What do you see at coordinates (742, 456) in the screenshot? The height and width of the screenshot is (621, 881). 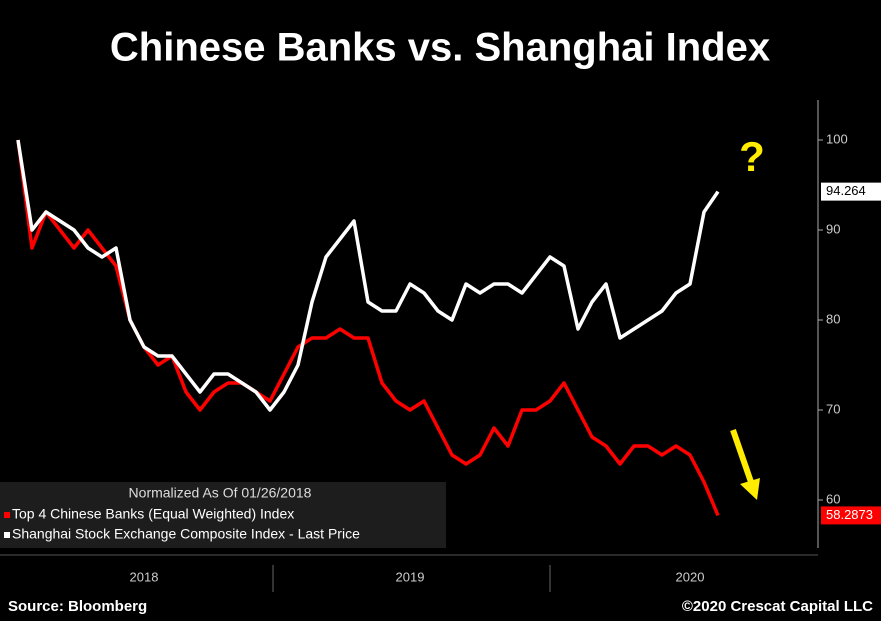 I see `arrow-shaft` at bounding box center [742, 456].